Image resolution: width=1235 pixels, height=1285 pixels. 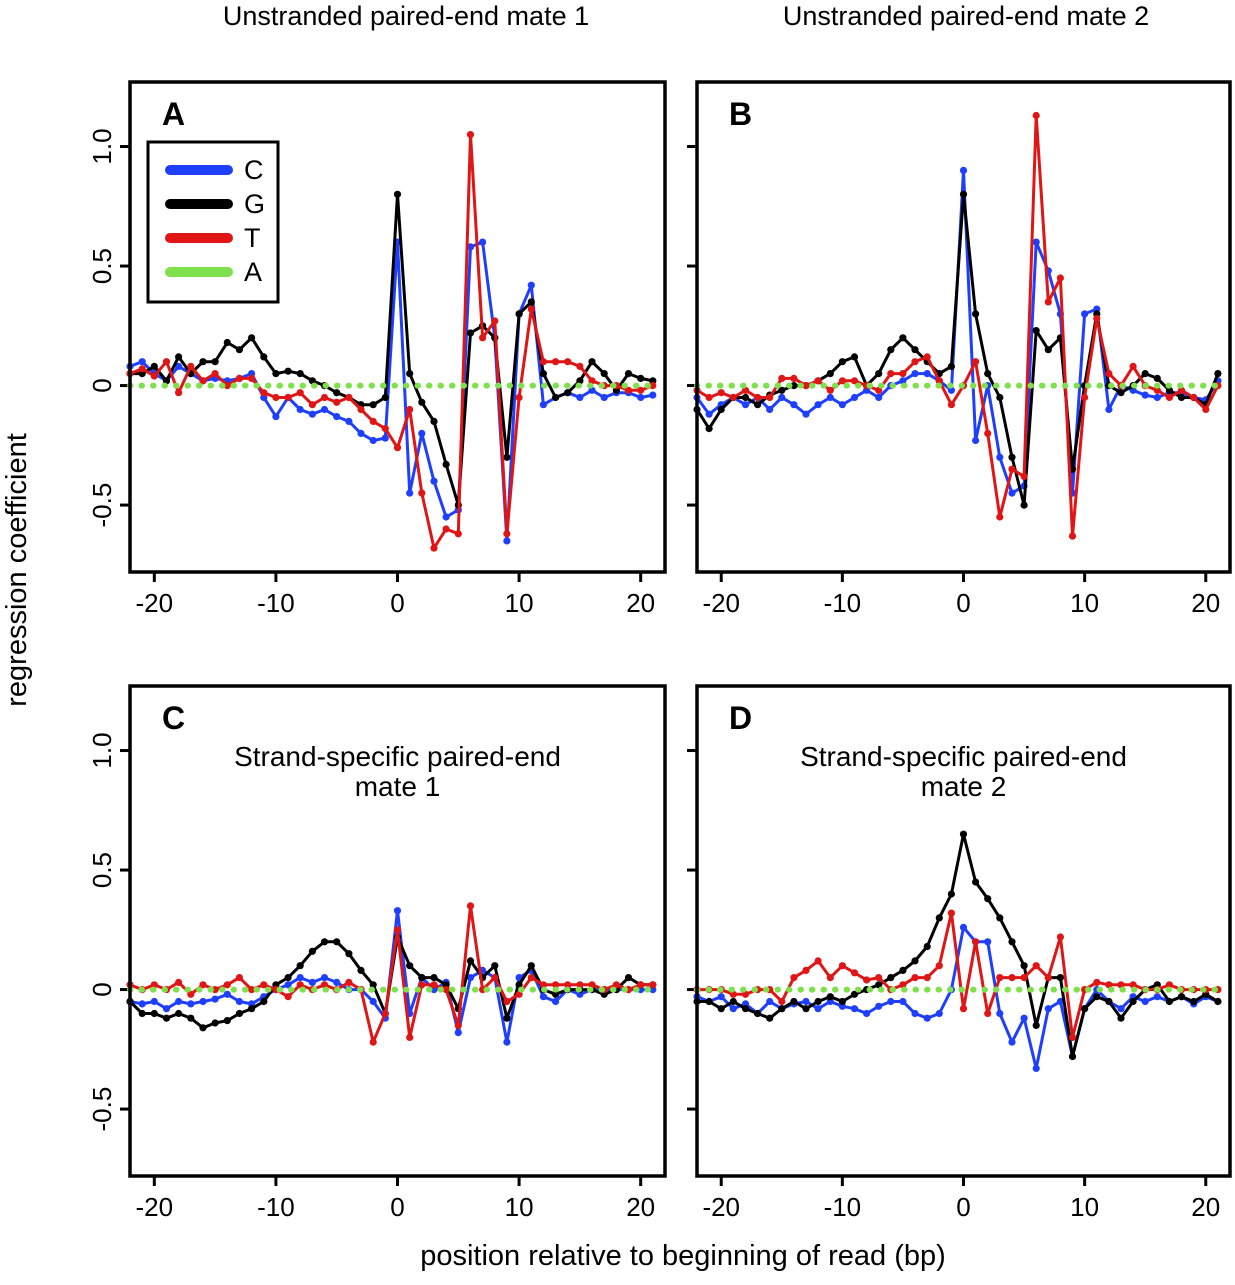 I want to click on panel-subtitle: mate 1, so click(x=398, y=786).